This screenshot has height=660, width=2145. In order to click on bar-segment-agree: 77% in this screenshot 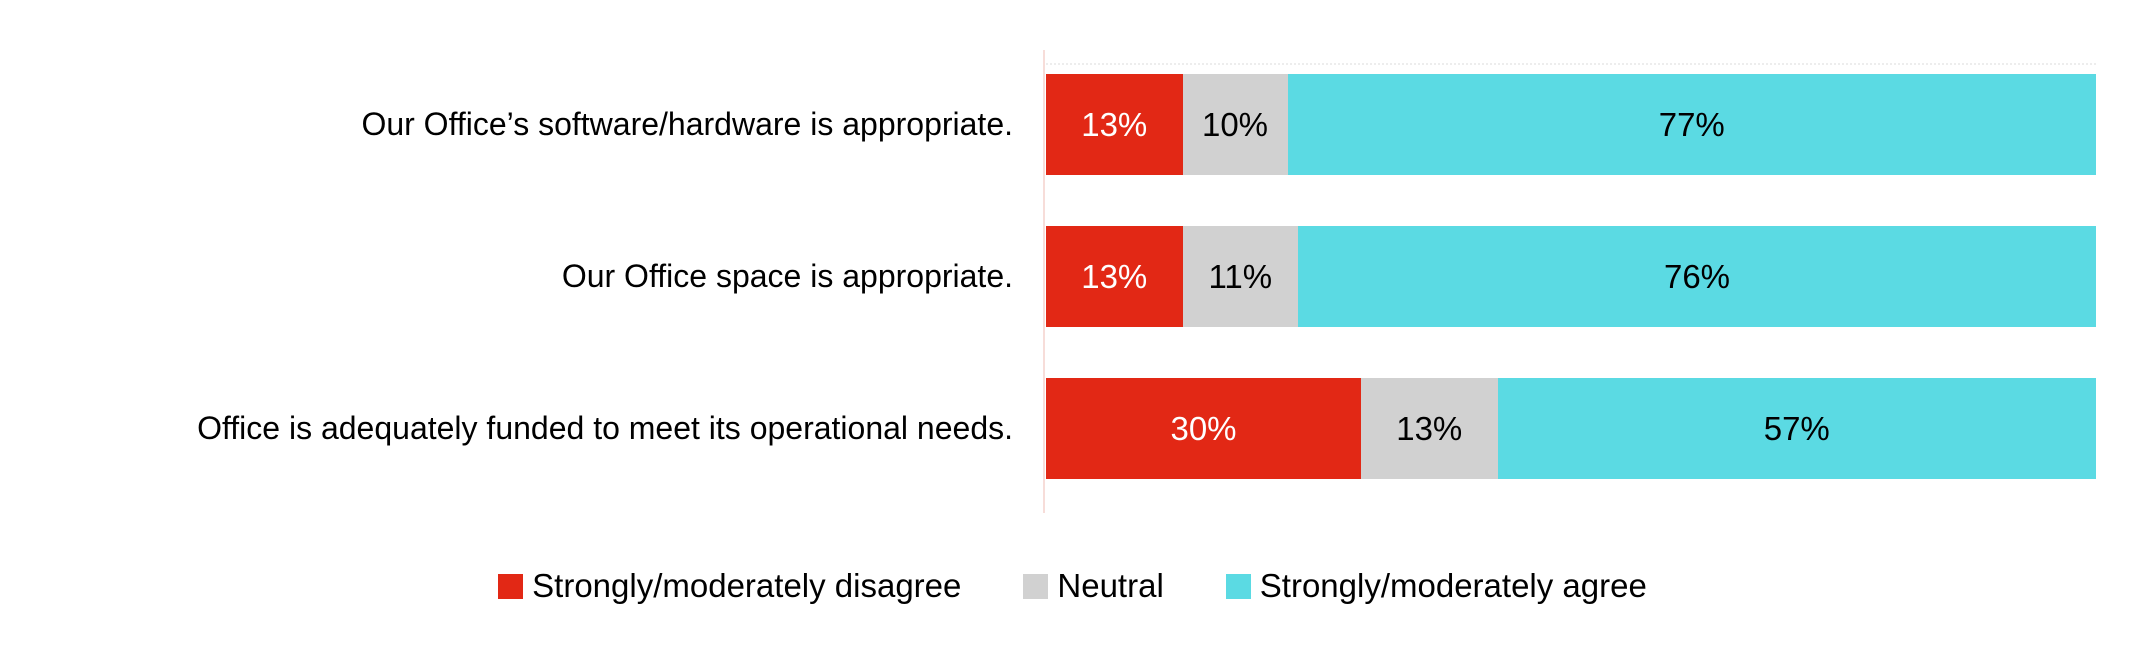, I will do `click(1691, 124)`.